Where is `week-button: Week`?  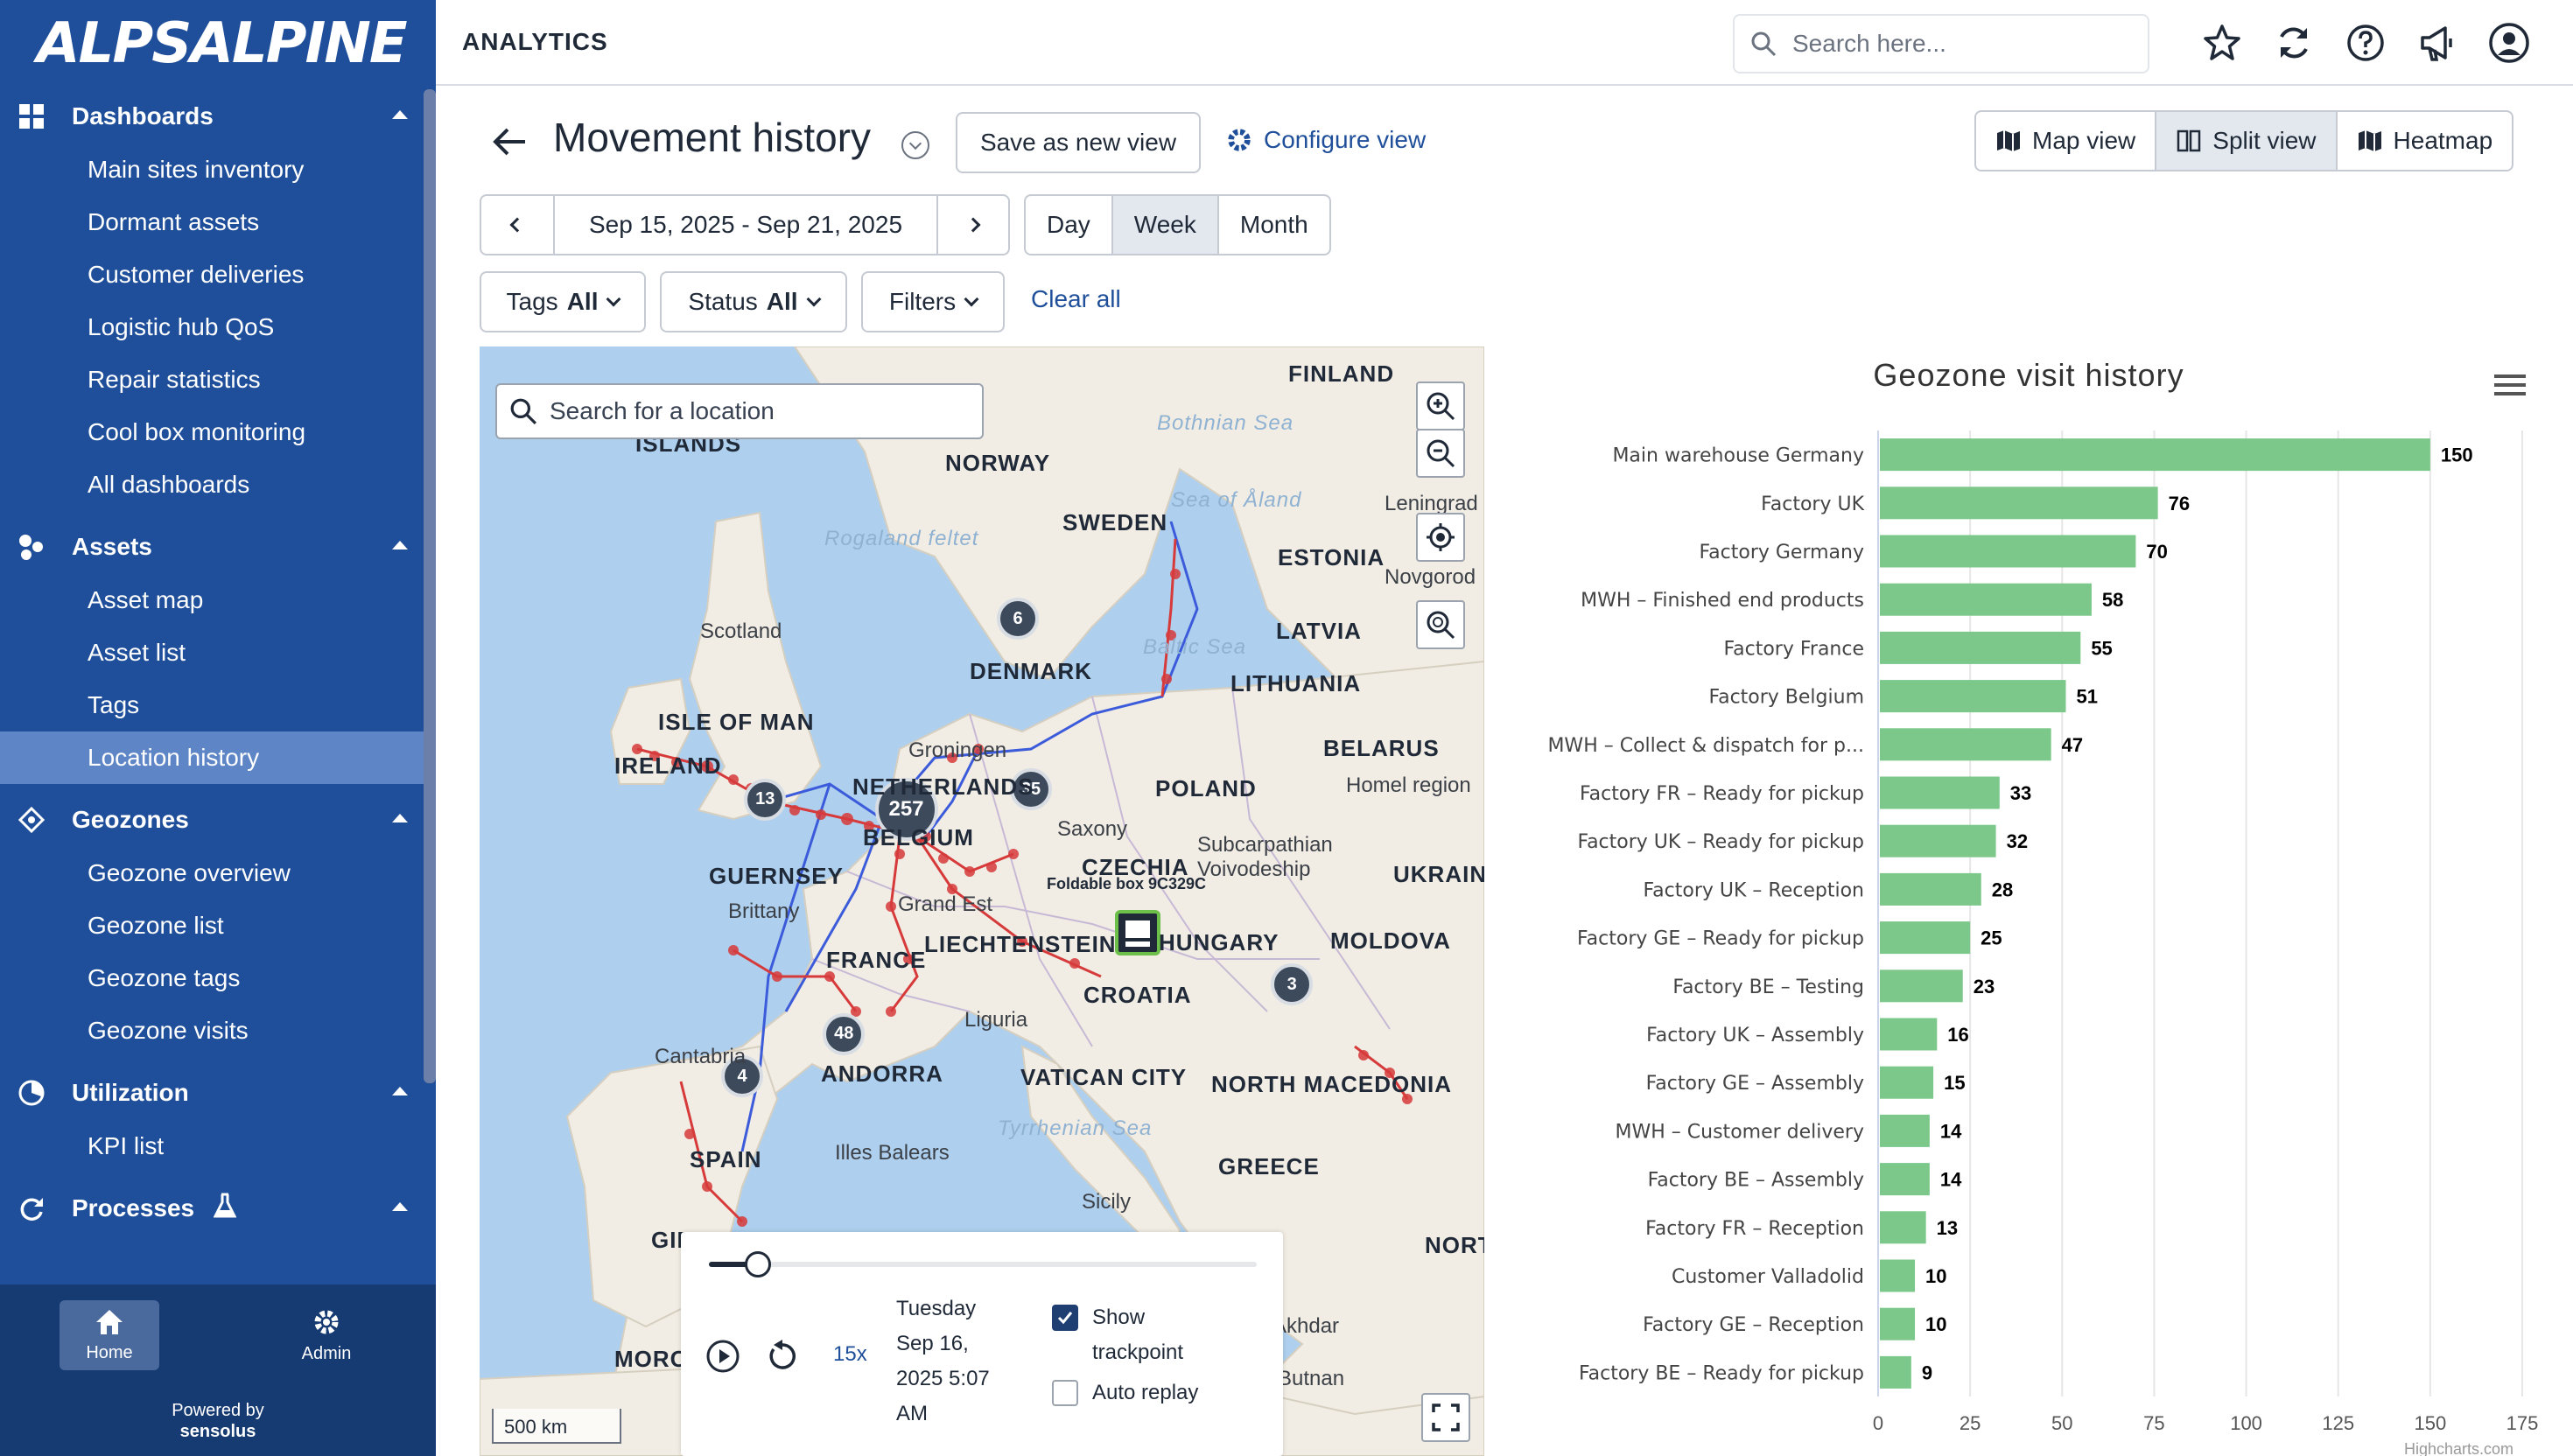
week-button: Week is located at coordinates (1165, 225).